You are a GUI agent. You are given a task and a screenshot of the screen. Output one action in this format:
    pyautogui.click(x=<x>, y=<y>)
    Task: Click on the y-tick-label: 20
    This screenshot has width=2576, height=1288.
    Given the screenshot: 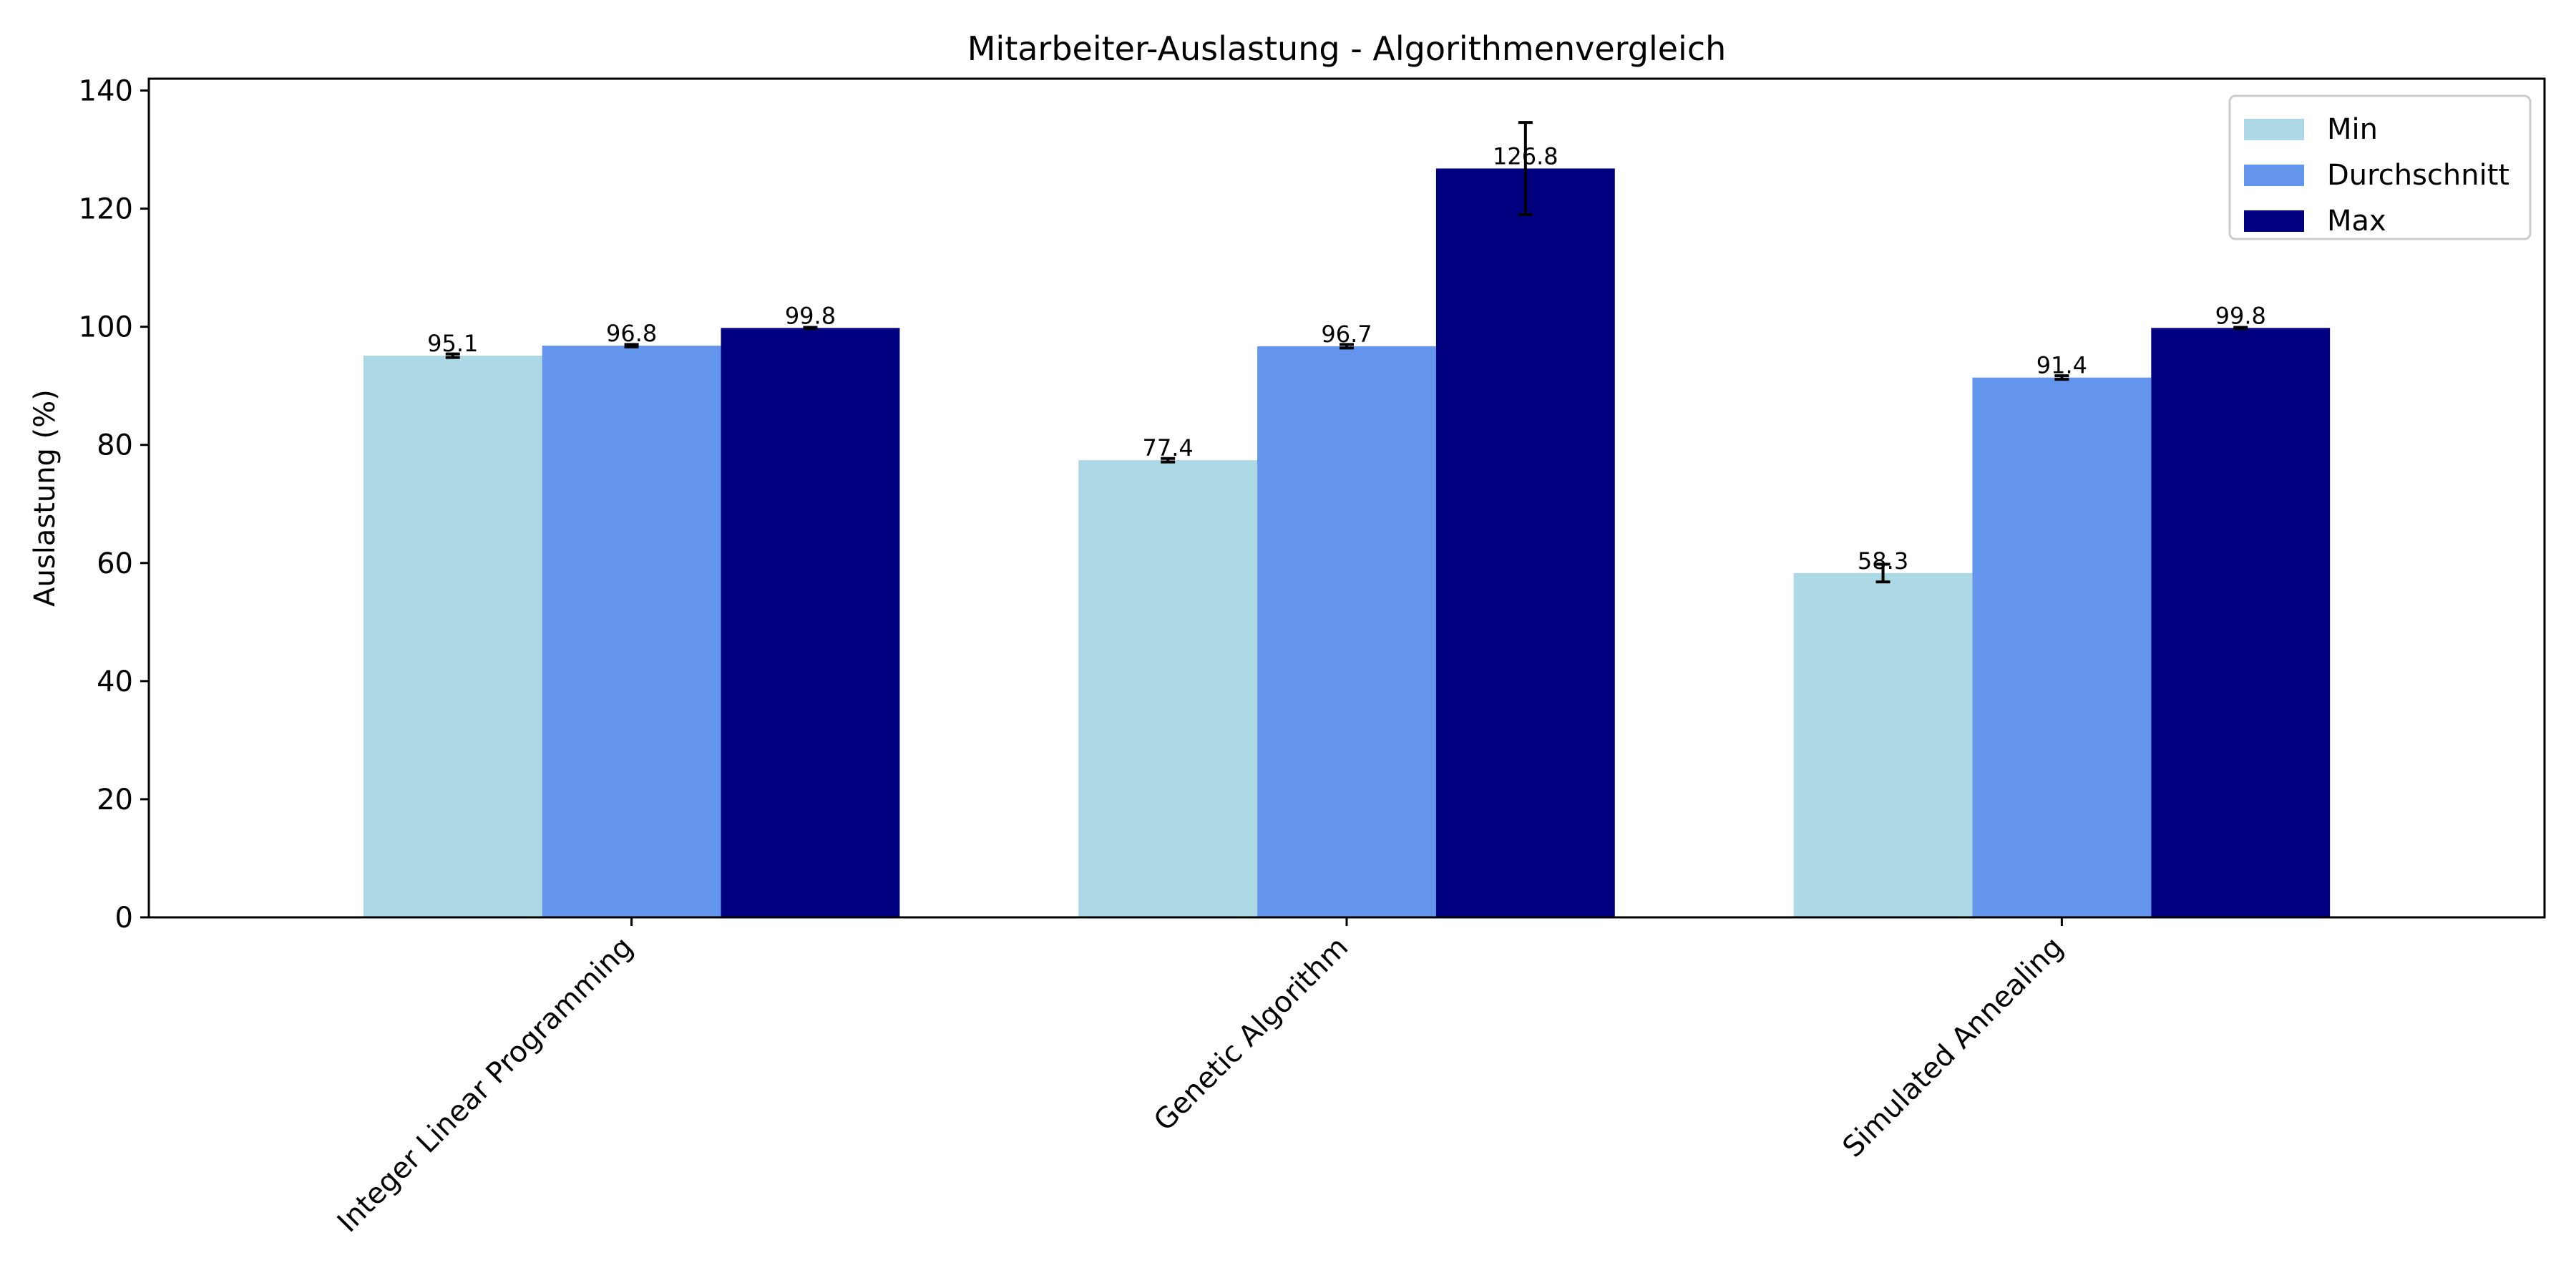 What is the action you would take?
    pyautogui.click(x=115, y=800)
    